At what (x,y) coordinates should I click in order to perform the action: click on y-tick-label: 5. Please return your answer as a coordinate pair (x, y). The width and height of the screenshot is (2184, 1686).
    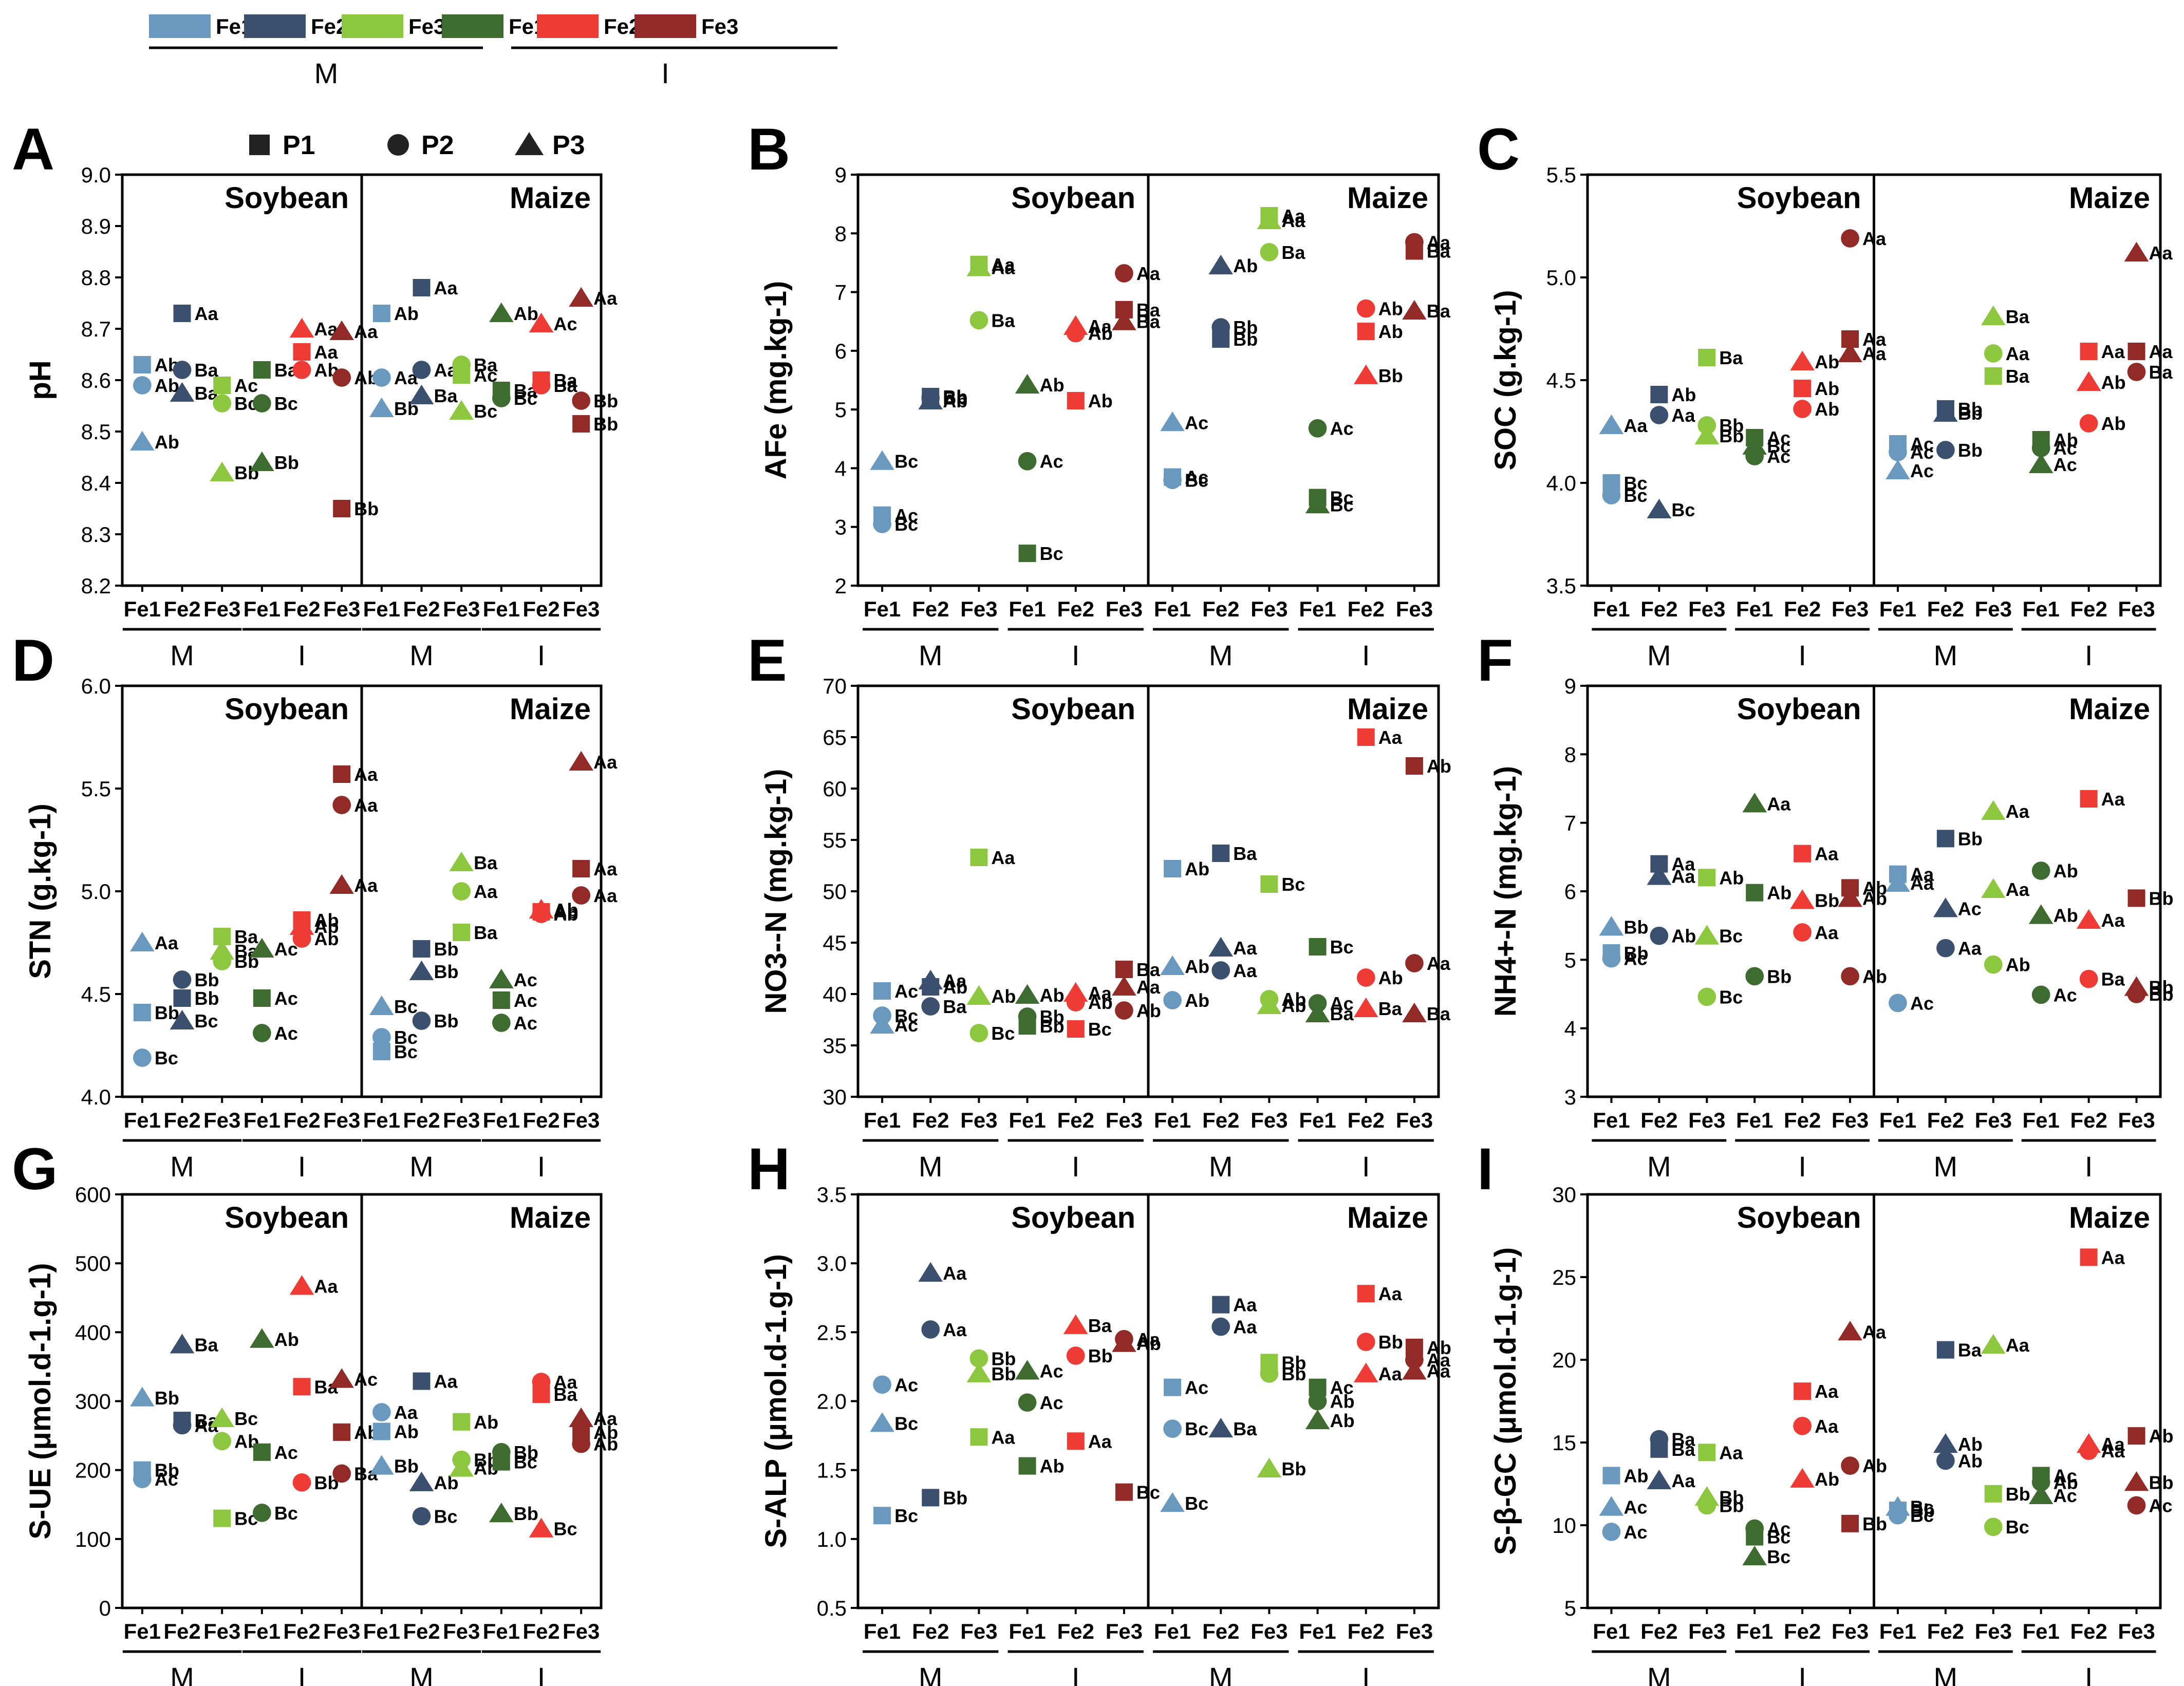
    Looking at the image, I should click on (841, 410).